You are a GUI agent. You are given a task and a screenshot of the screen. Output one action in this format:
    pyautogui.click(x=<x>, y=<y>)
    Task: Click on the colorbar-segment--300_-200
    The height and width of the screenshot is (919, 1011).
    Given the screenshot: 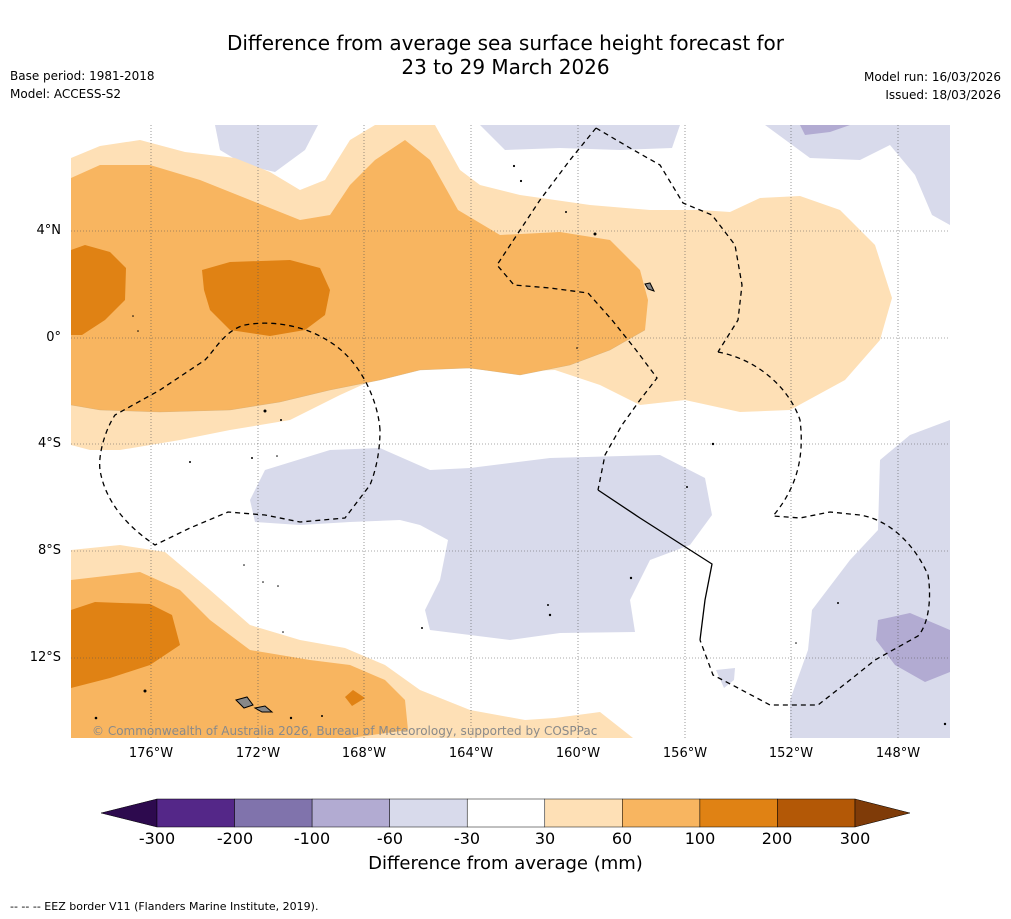 What is the action you would take?
    pyautogui.click(x=195, y=813)
    